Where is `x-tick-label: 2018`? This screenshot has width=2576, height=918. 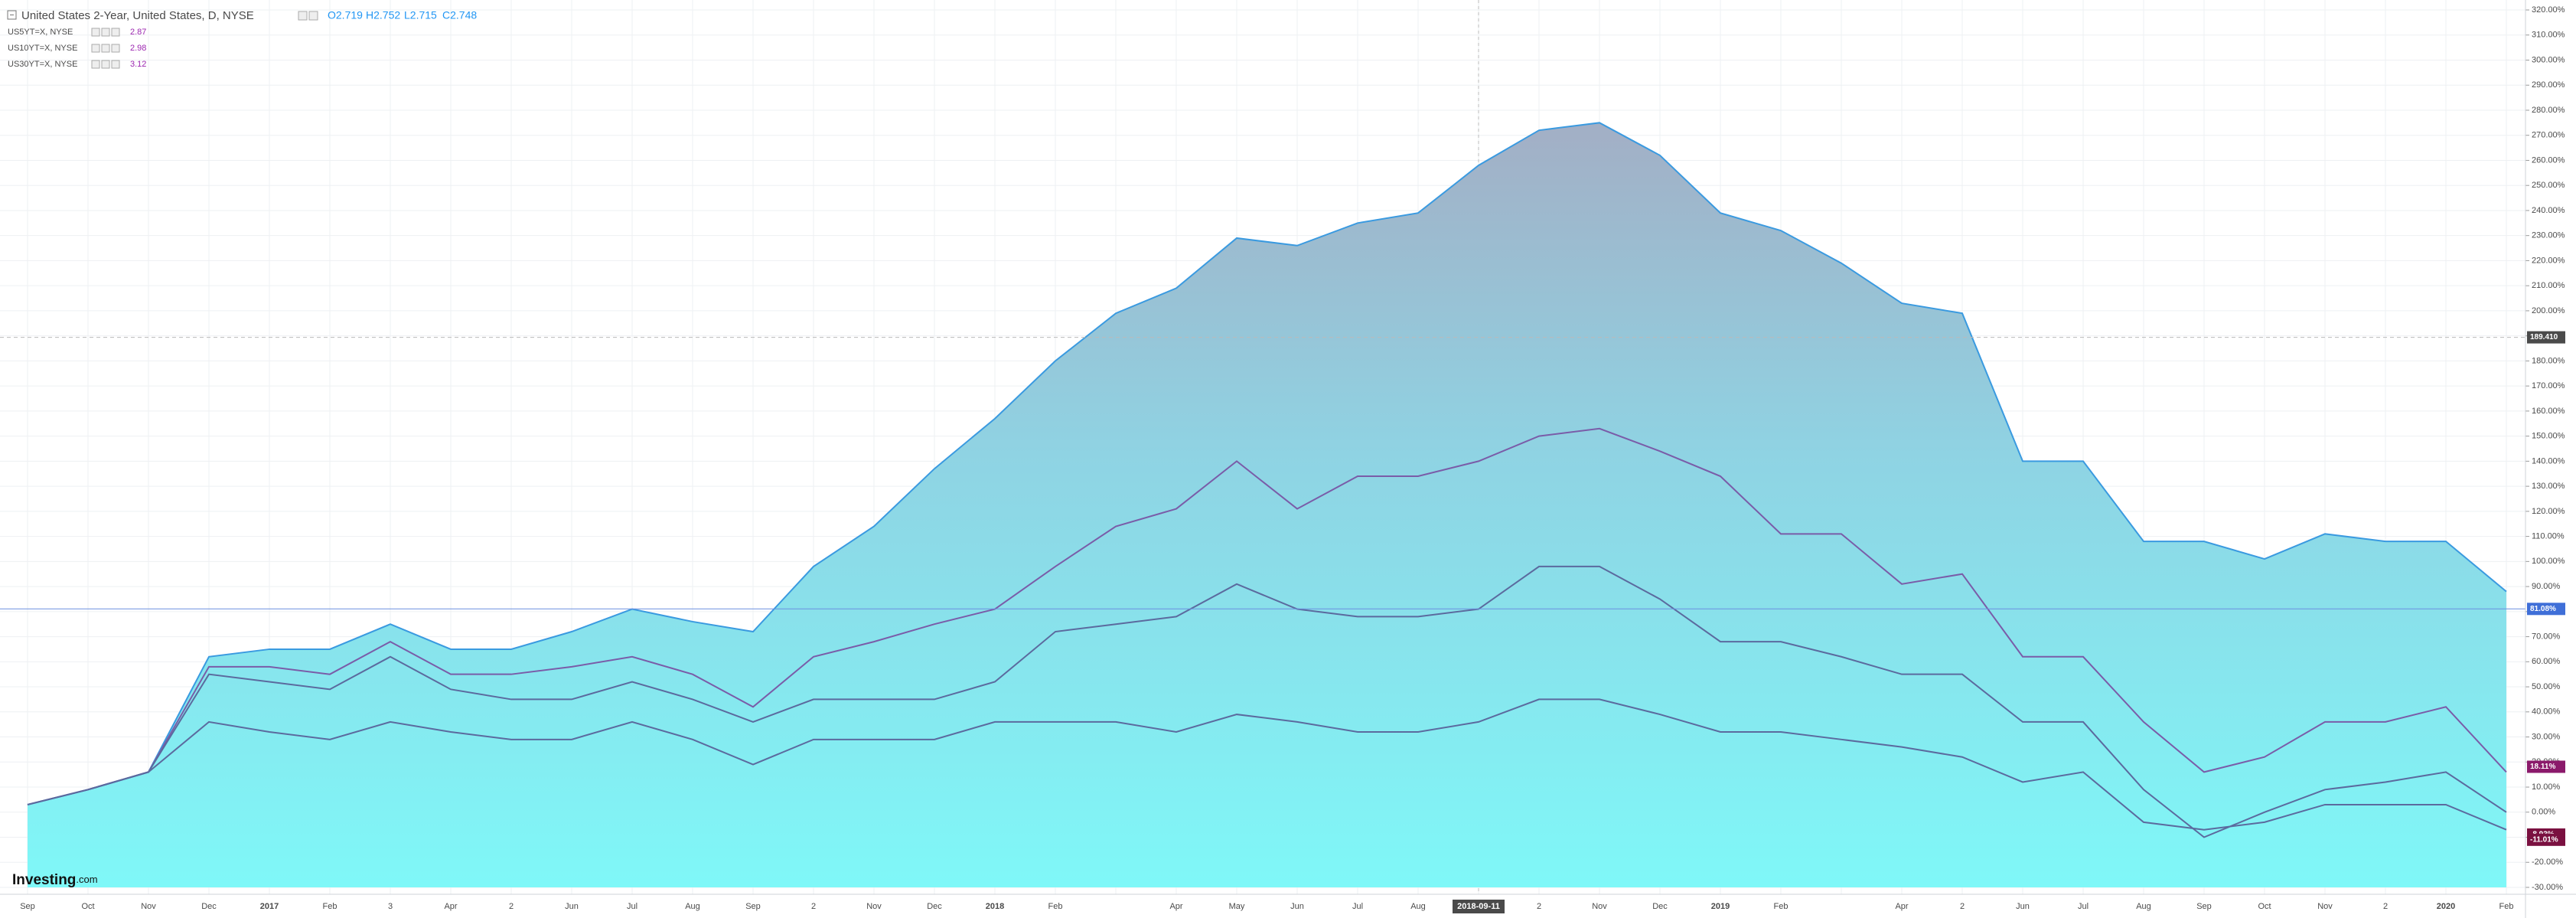 x-tick-label: 2018 is located at coordinates (995, 906).